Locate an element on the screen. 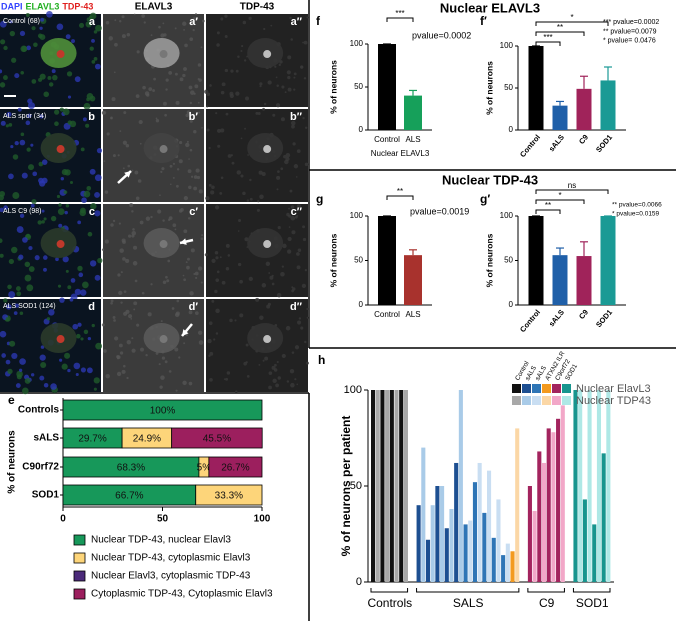  nucleus is located at coordinates (267, 149).